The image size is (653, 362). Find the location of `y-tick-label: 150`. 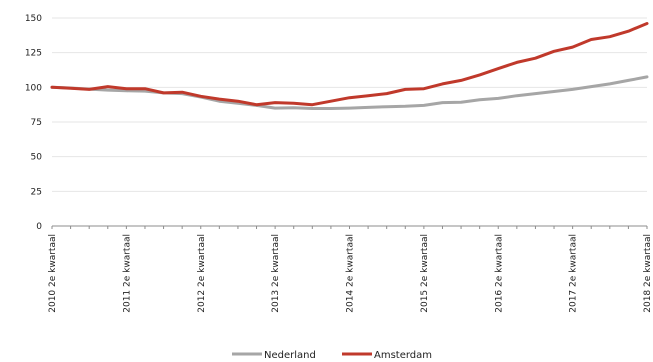

y-tick-label: 150 is located at coordinates (33, 19).